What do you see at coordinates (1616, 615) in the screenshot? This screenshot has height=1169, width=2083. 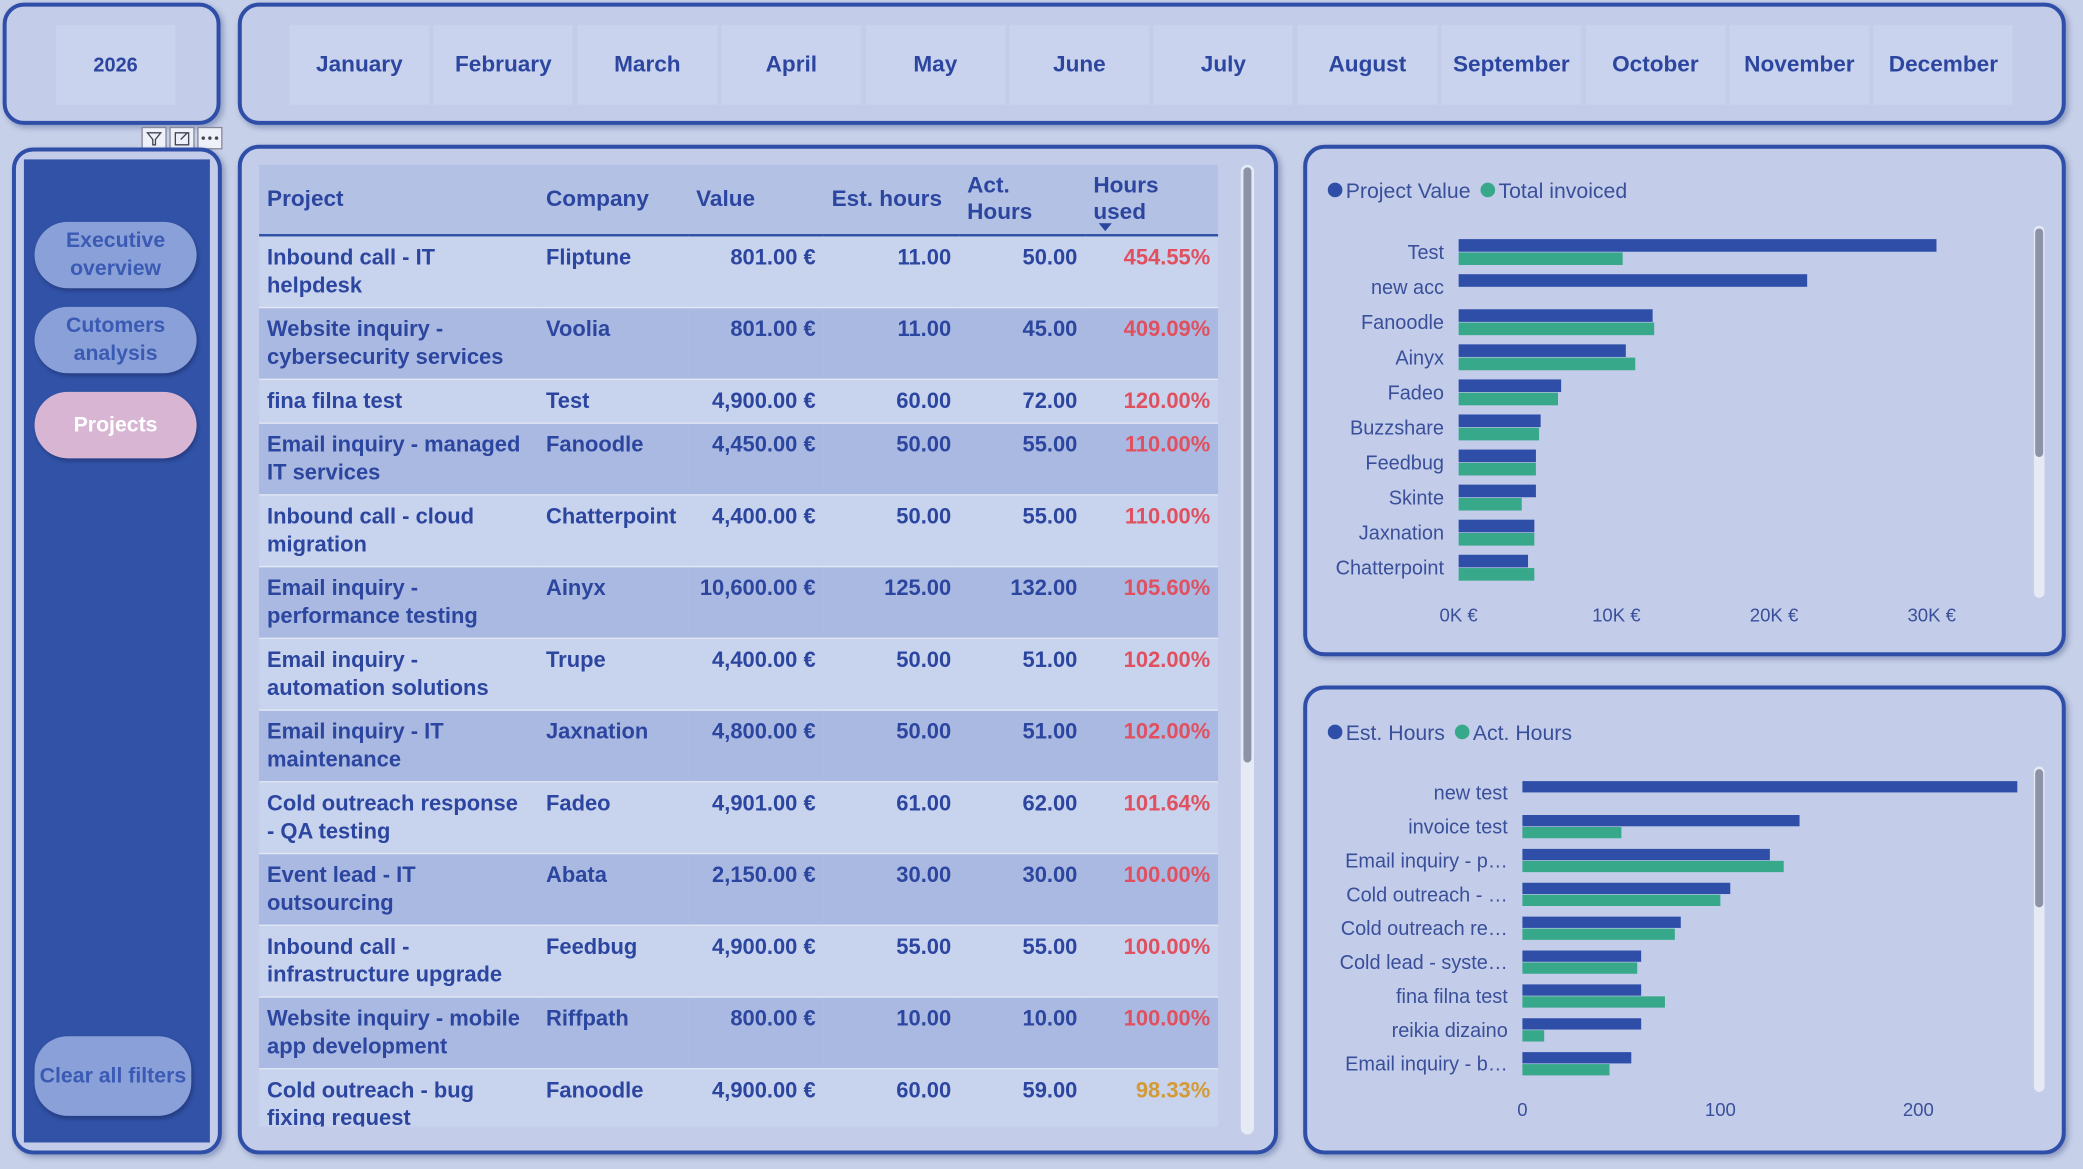 I see `x-tick-label: 10K €` at bounding box center [1616, 615].